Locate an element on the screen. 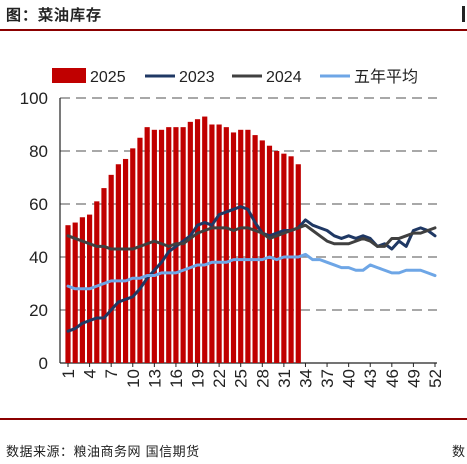 The image size is (467, 464). x-tick-label: 52 is located at coordinates (435, 378).